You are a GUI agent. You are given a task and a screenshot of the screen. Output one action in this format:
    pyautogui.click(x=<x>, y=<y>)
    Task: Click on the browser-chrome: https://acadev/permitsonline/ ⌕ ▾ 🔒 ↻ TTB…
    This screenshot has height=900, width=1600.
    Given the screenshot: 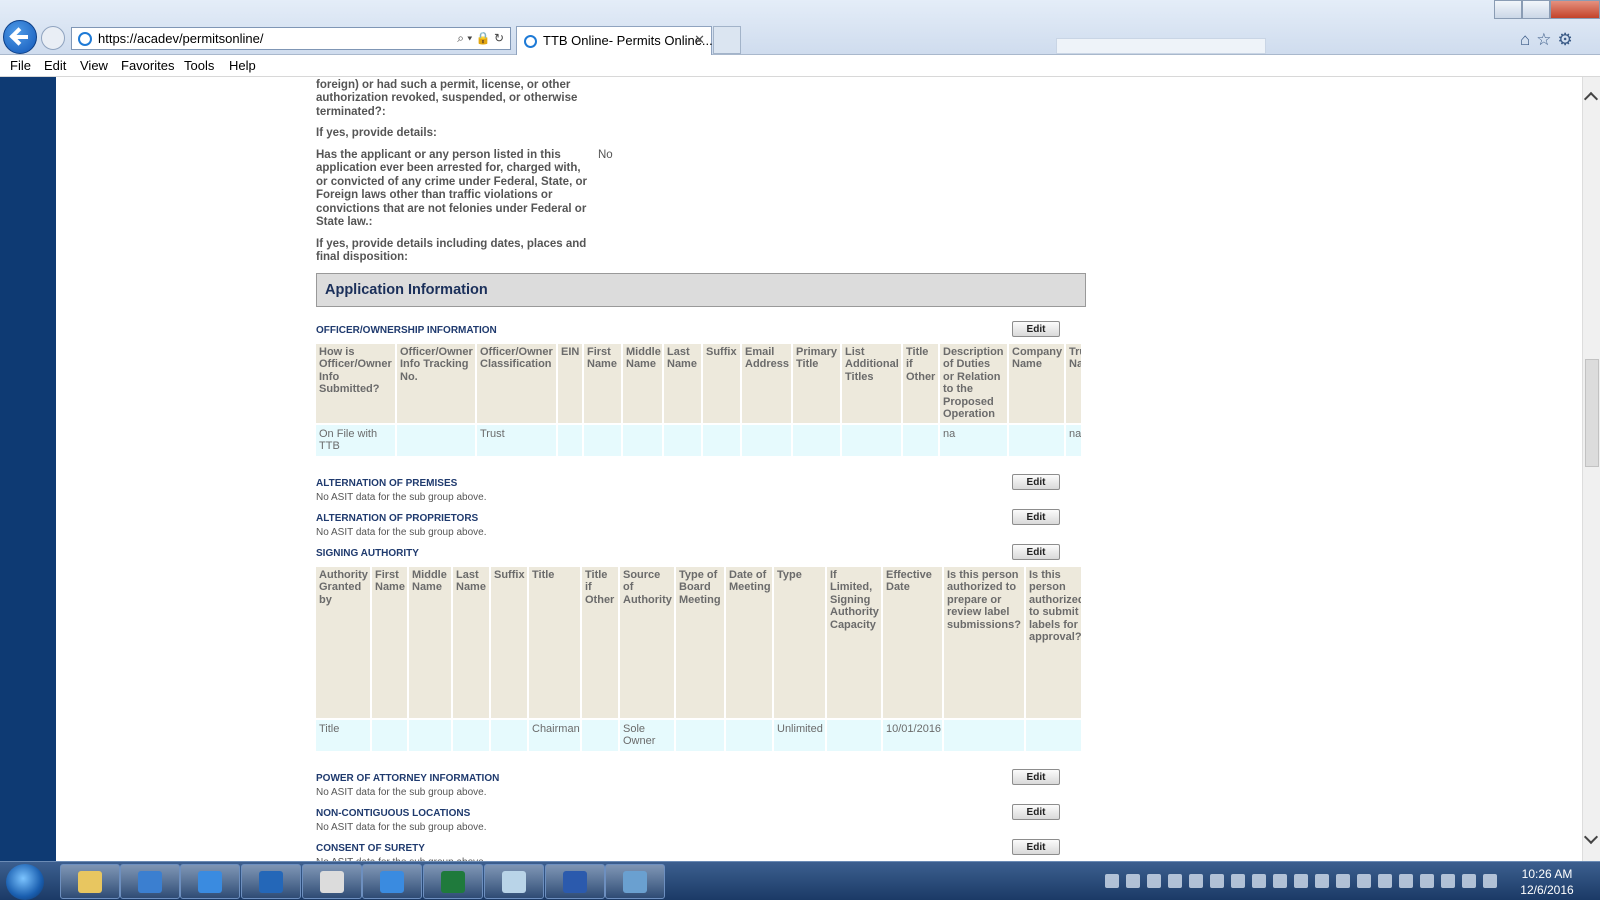 What is the action you would take?
    pyautogui.click(x=800, y=27)
    